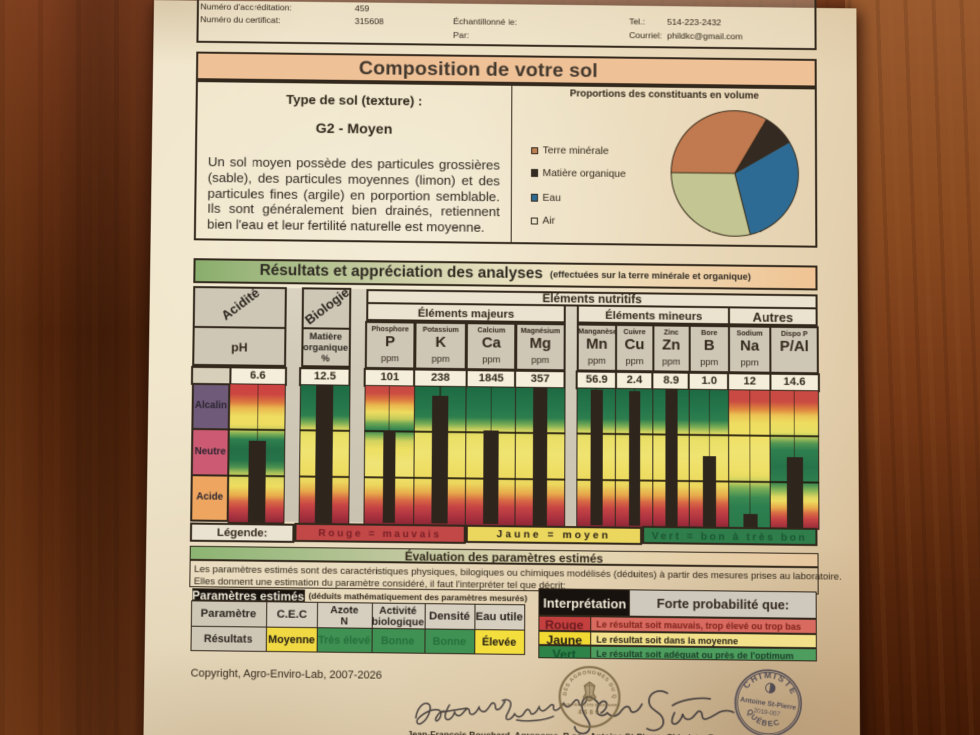 Image resolution: width=980 pixels, height=735 pixels. Describe the element at coordinates (771, 682) in the screenshot. I see `svg-text: CHIMISTE` at that location.